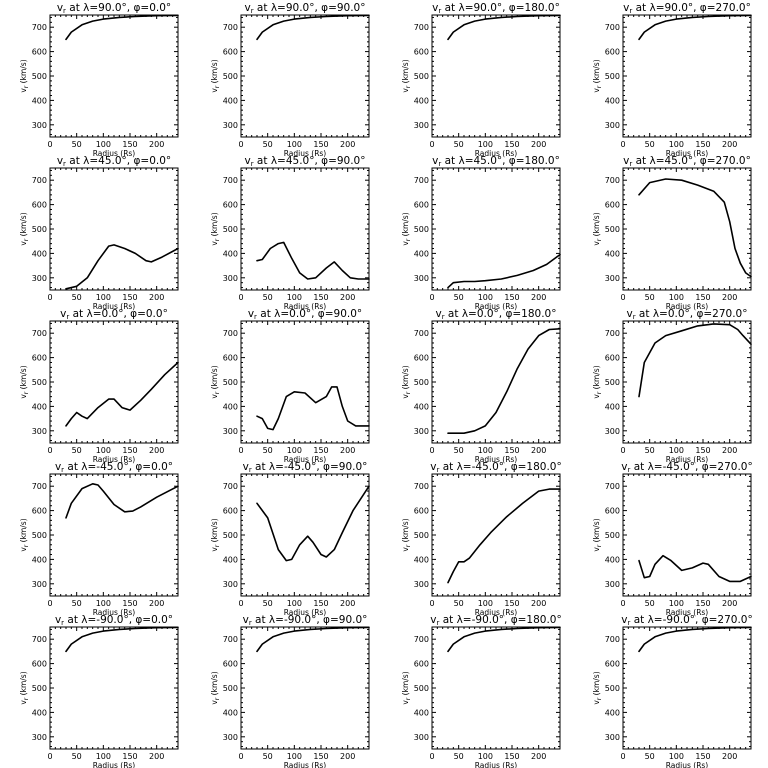 The width and height of the screenshot is (768, 768). What do you see at coordinates (114, 467) in the screenshot?
I see `panel-title: vr at λ=-45.0°, φ=0.0°` at bounding box center [114, 467].